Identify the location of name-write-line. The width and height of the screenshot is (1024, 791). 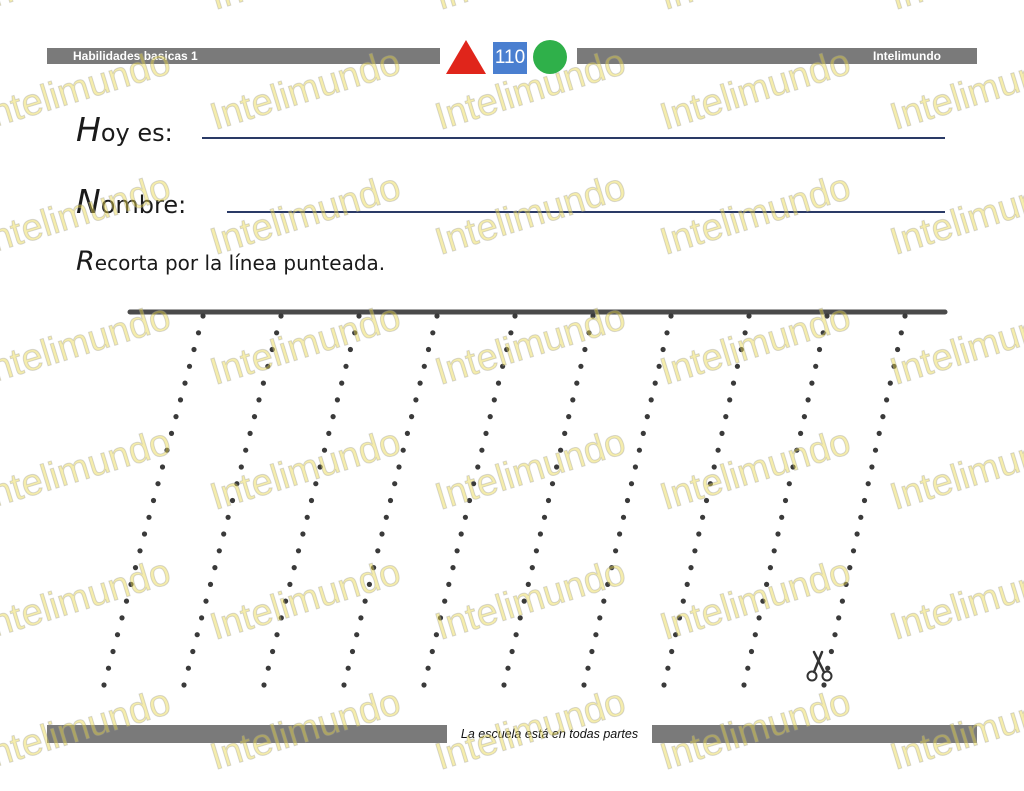
(586, 212).